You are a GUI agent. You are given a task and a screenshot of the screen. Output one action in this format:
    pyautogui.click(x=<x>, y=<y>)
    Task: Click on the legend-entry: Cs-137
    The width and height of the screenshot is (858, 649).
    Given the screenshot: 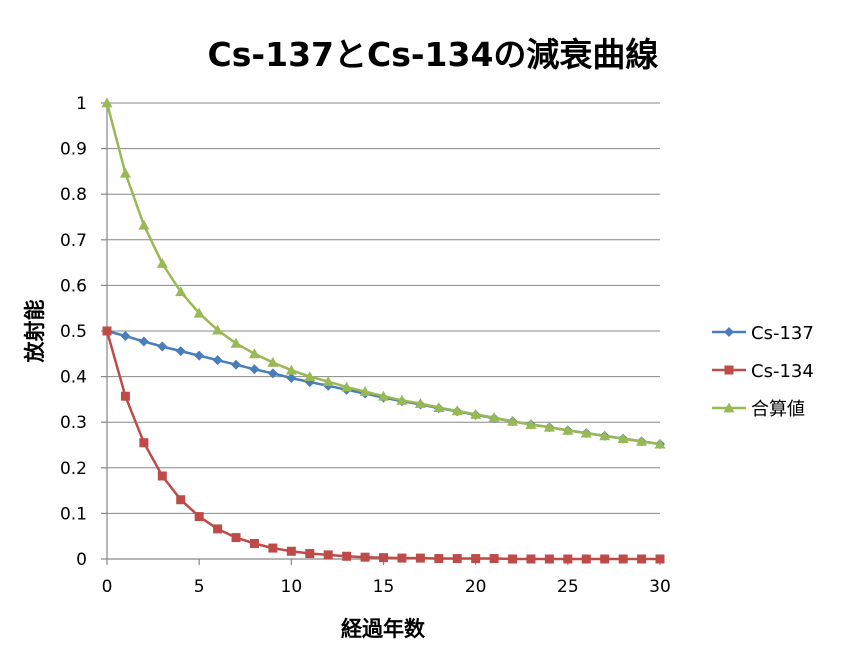 What is the action you would take?
    pyautogui.click(x=763, y=333)
    